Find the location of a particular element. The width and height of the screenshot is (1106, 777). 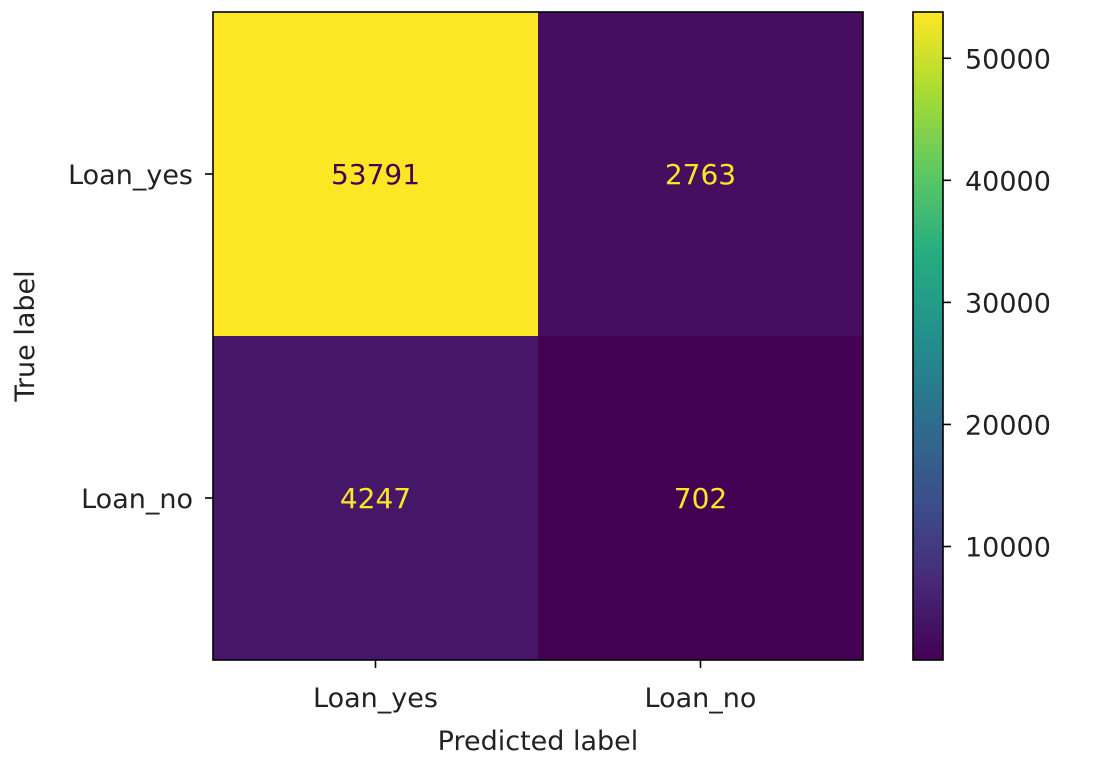

colorbar-gradient is located at coordinates (928, 336).